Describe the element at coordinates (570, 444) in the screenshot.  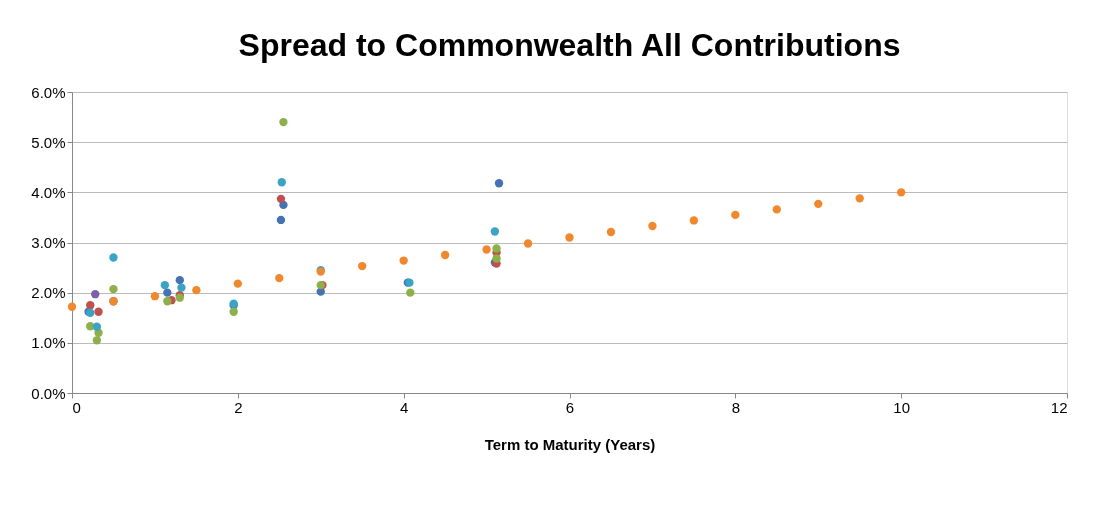
I see `x-axis-title: Term to Maturity (Years)` at that location.